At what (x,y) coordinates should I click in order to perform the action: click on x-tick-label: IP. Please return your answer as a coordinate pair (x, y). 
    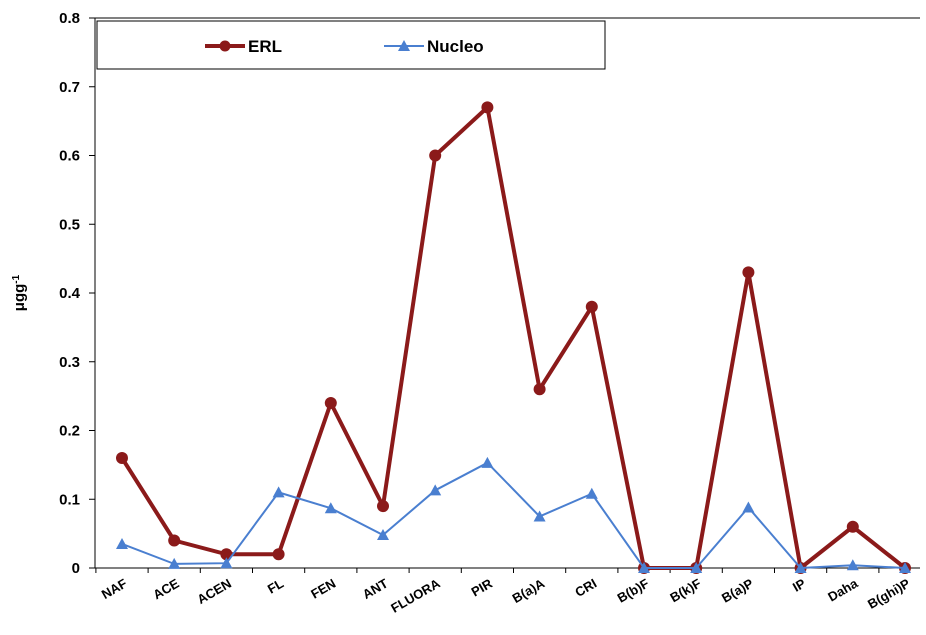
    Looking at the image, I should click on (799, 584).